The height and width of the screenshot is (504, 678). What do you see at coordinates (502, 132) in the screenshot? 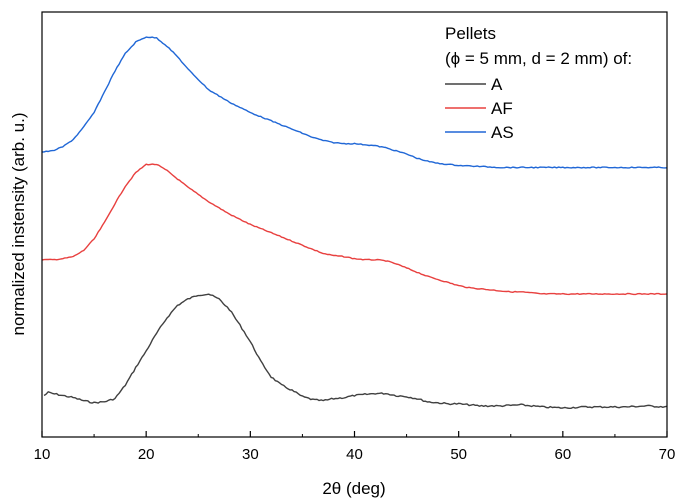
I see `legend-label-as: AS` at bounding box center [502, 132].